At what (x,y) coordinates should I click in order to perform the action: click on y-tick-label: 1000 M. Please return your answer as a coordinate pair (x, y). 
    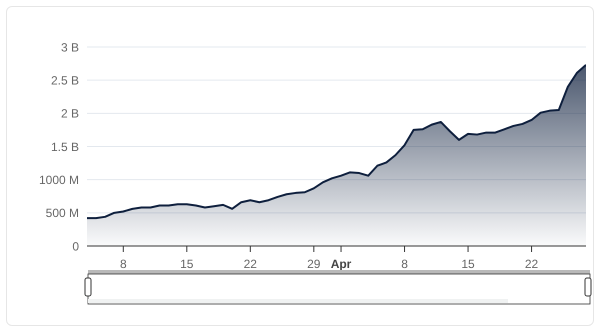
    Looking at the image, I should click on (58, 179).